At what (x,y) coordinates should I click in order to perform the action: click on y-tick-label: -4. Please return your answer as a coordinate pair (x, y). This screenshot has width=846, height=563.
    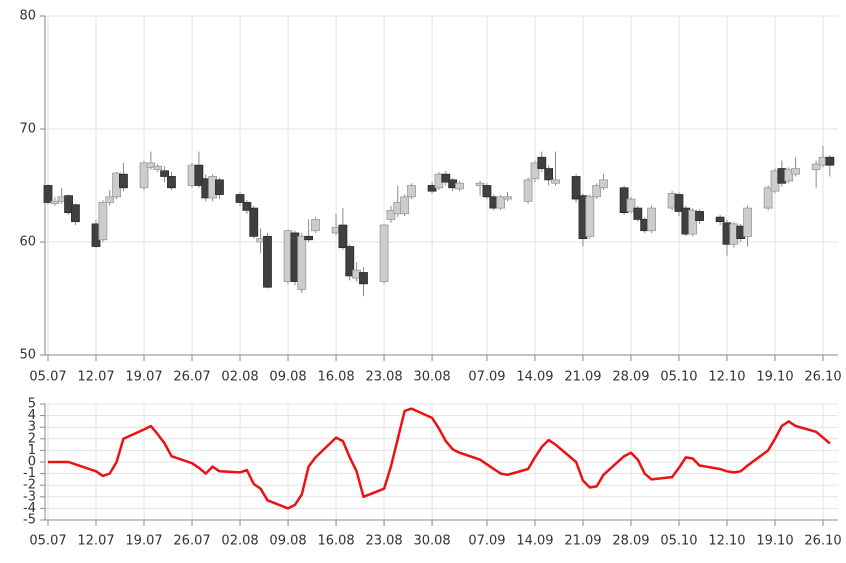
    Looking at the image, I should click on (29, 508).